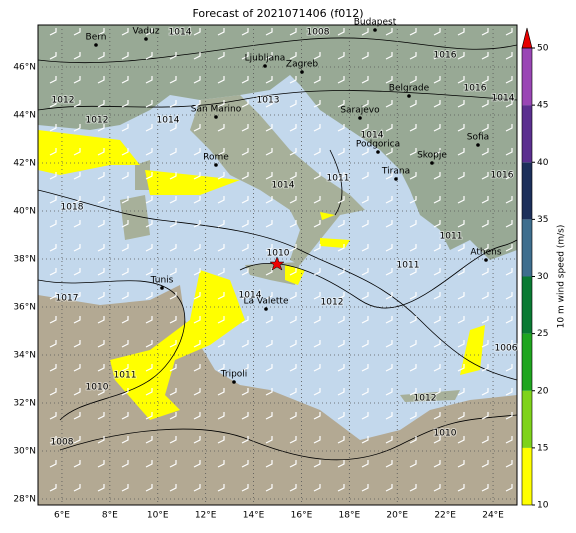 This screenshot has width=576, height=533. I want to click on colorbar-tick-label: 30, so click(543, 277).